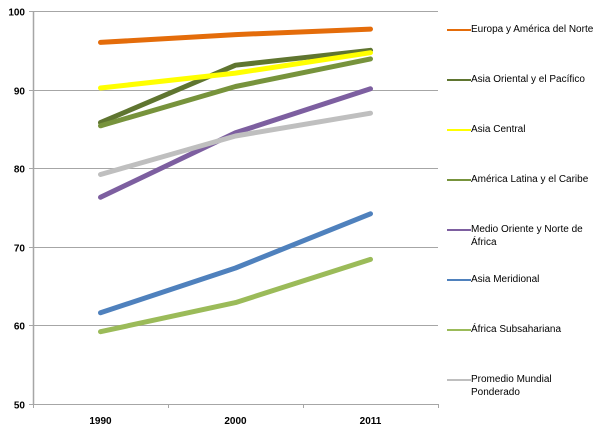 The image size is (600, 436). I want to click on legend-item: Asia Meridional, so click(521, 279).